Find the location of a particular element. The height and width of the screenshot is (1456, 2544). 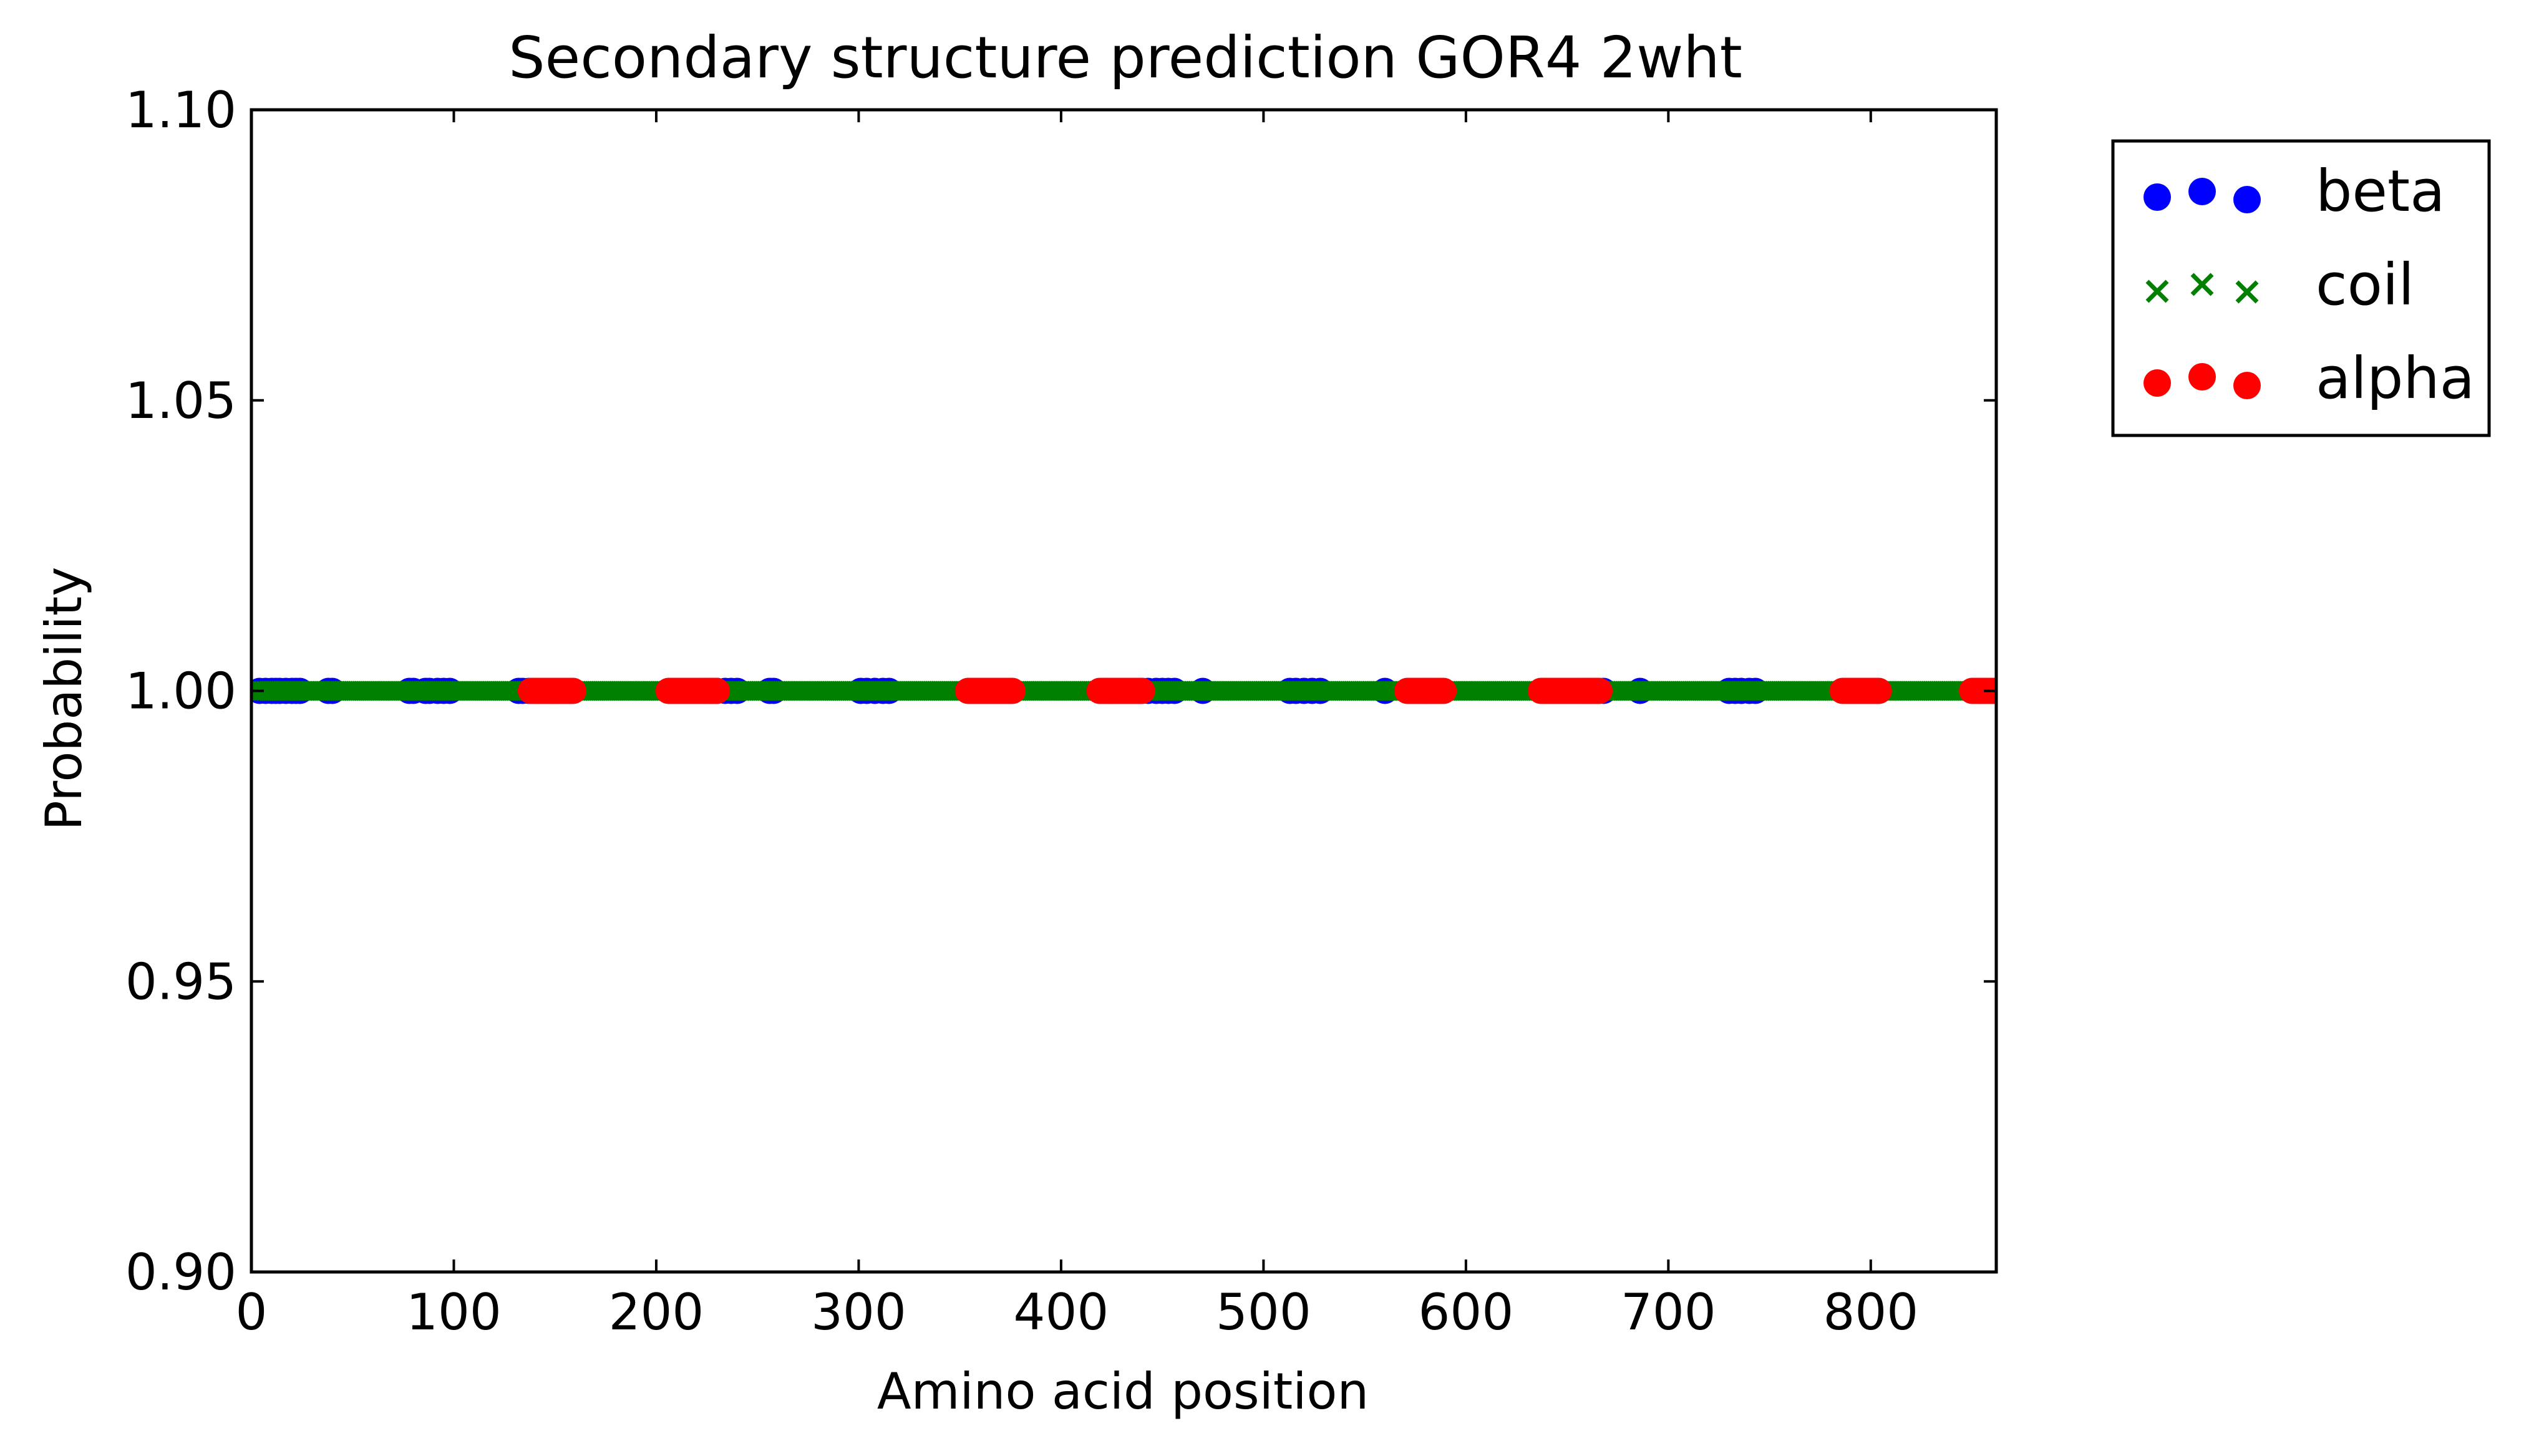

legend-label-beta: beta is located at coordinates (2380, 192).